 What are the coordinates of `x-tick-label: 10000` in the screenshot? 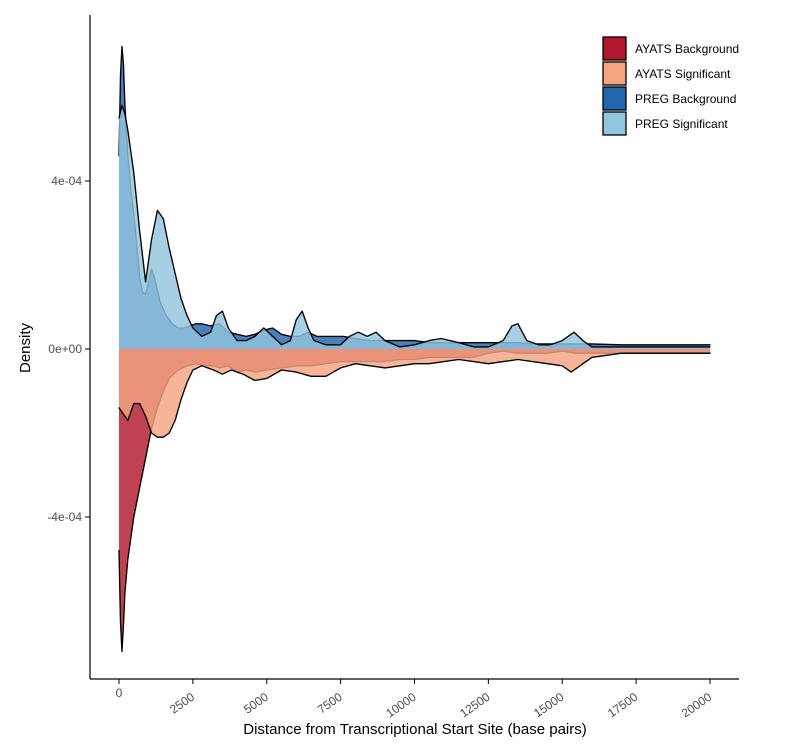 It's located at (401, 705).